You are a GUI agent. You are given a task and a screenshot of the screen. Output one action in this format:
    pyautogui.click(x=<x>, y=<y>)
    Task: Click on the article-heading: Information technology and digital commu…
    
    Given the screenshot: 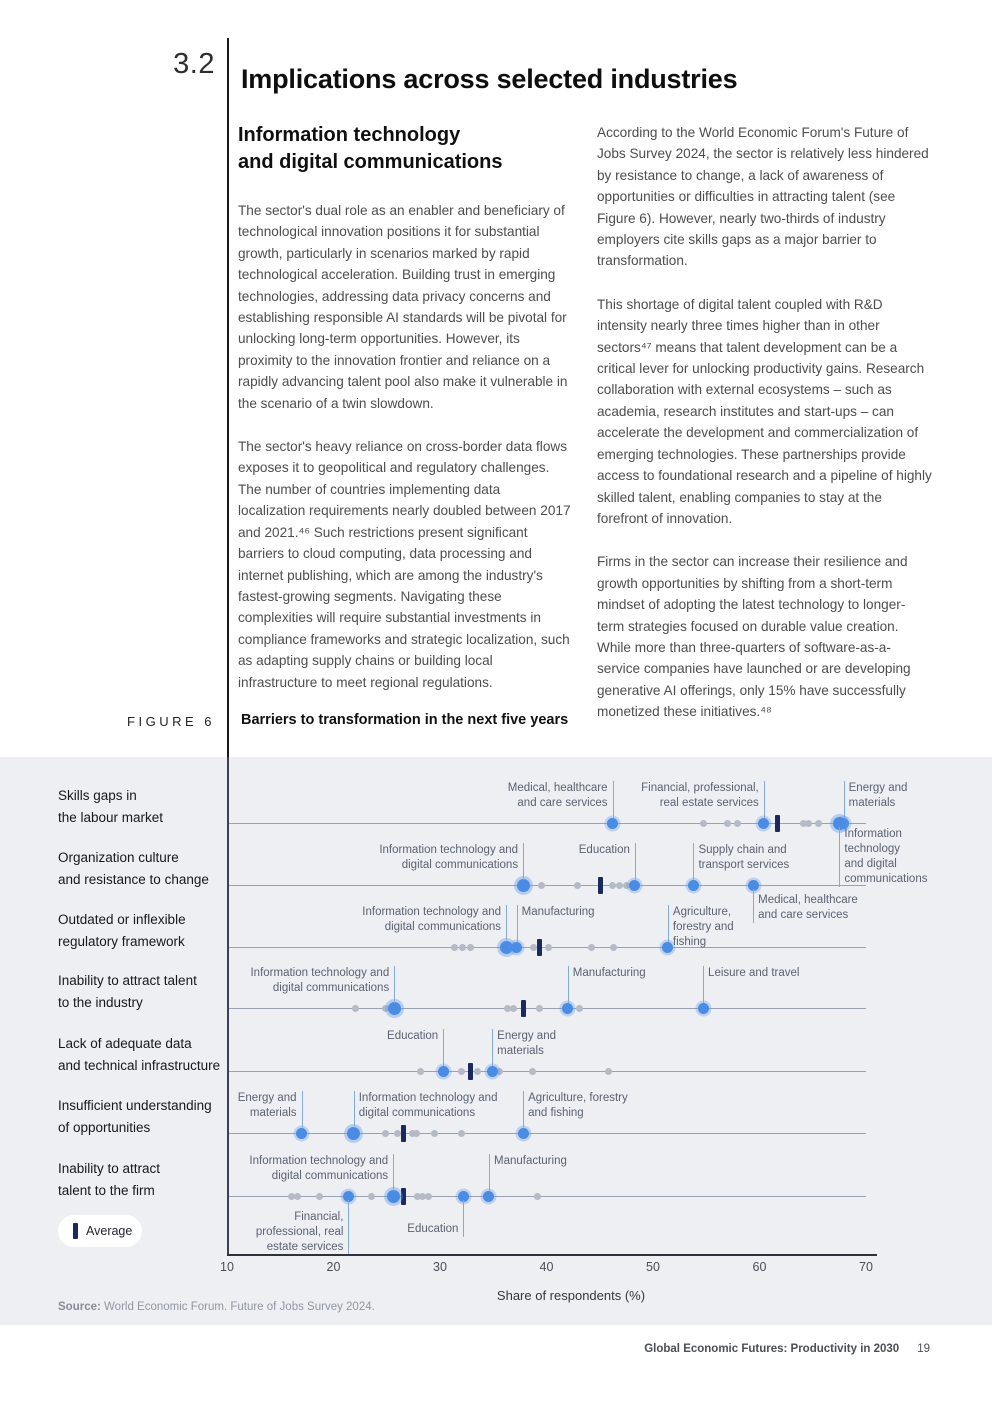 What is the action you would take?
    pyautogui.click(x=370, y=148)
    